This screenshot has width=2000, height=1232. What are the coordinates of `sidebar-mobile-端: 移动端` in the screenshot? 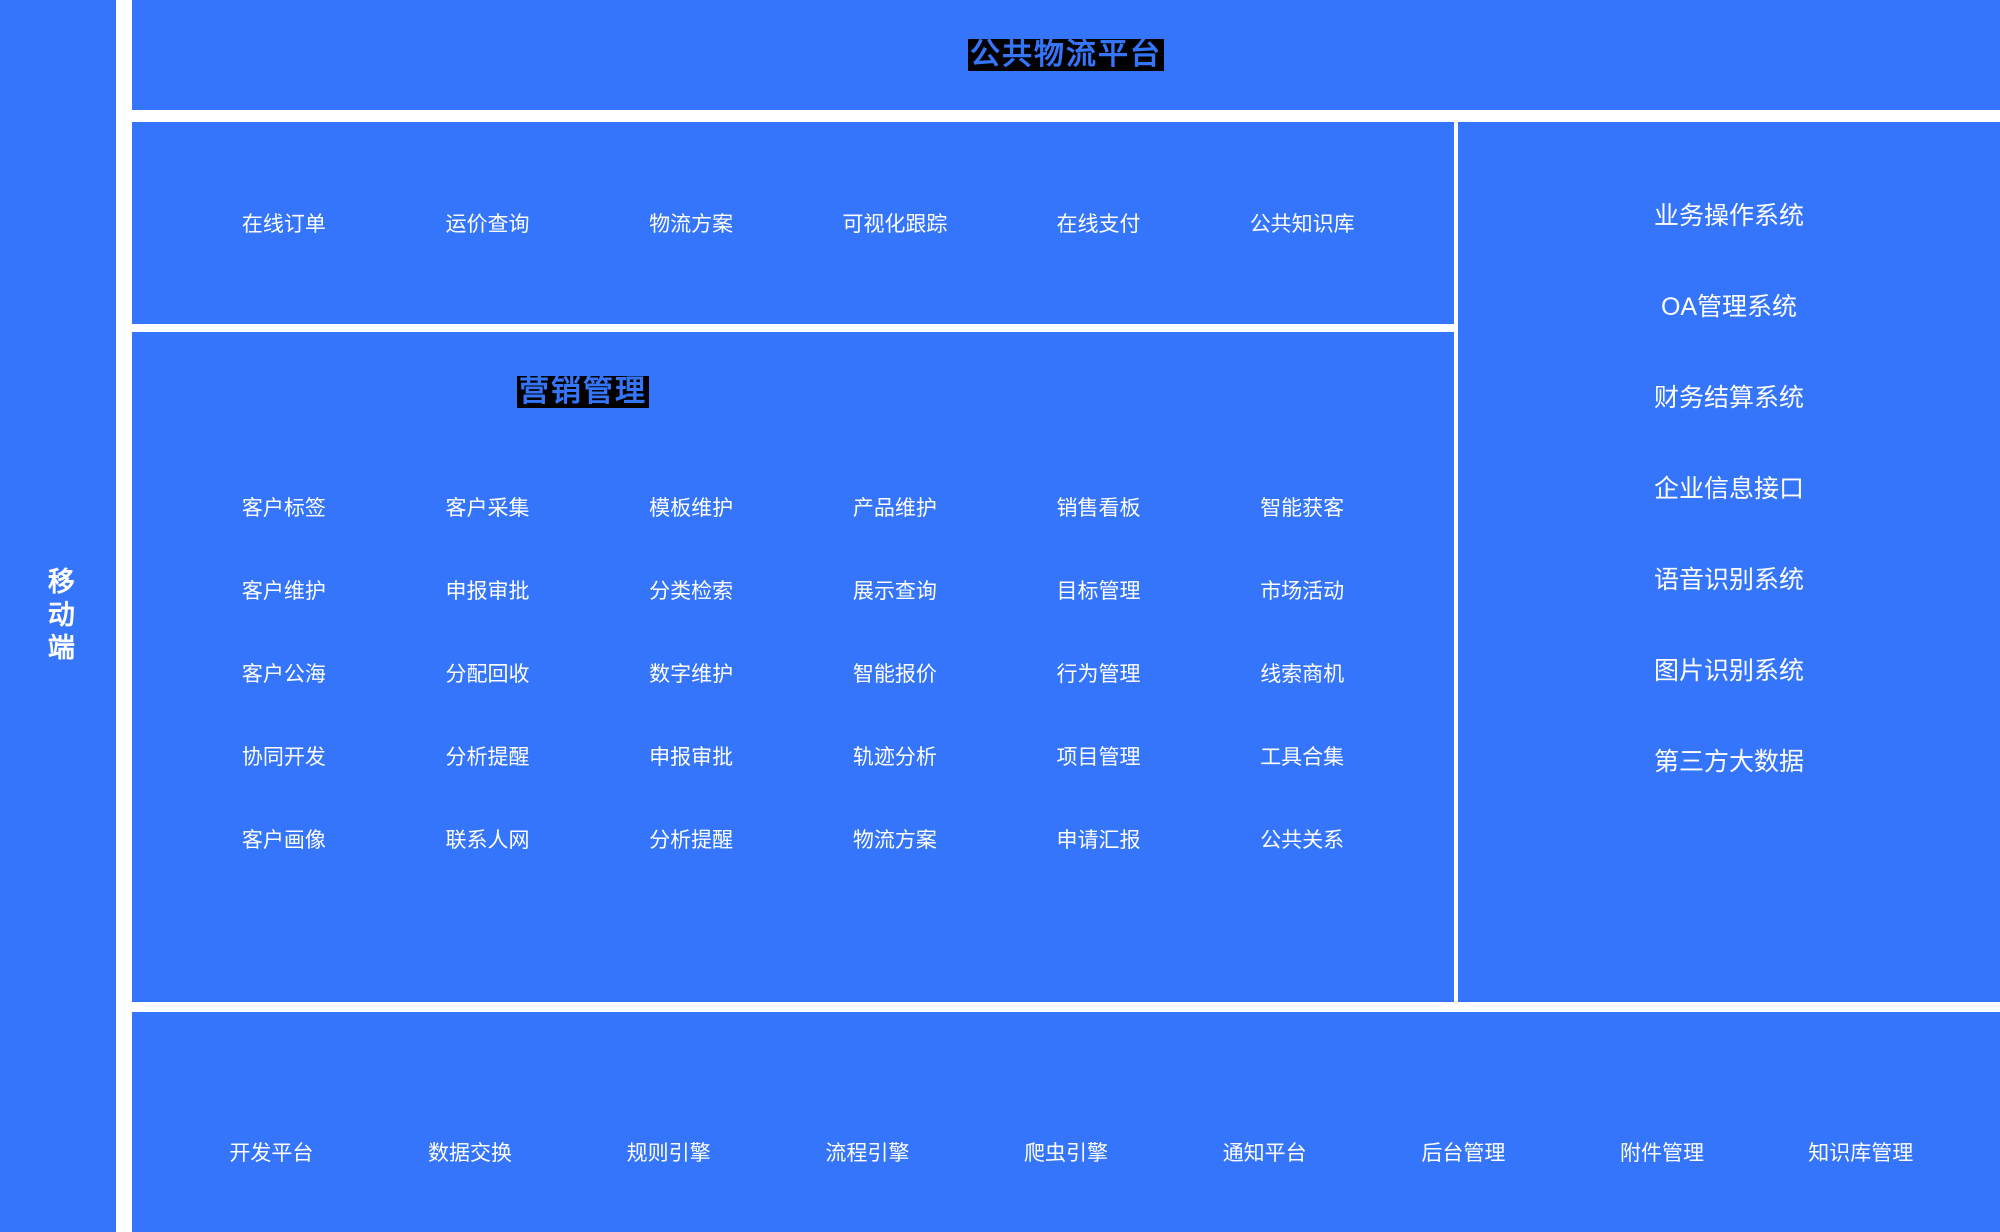 It's located at (58, 616).